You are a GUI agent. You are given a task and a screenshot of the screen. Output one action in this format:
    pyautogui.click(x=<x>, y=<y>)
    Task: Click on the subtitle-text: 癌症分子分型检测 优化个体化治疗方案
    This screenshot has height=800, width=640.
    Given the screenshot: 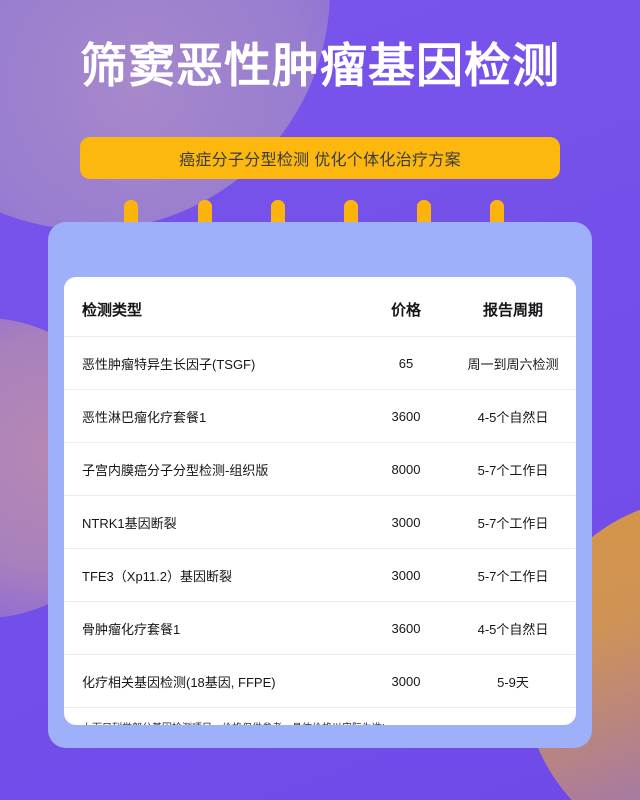 What is the action you would take?
    pyautogui.click(x=320, y=160)
    